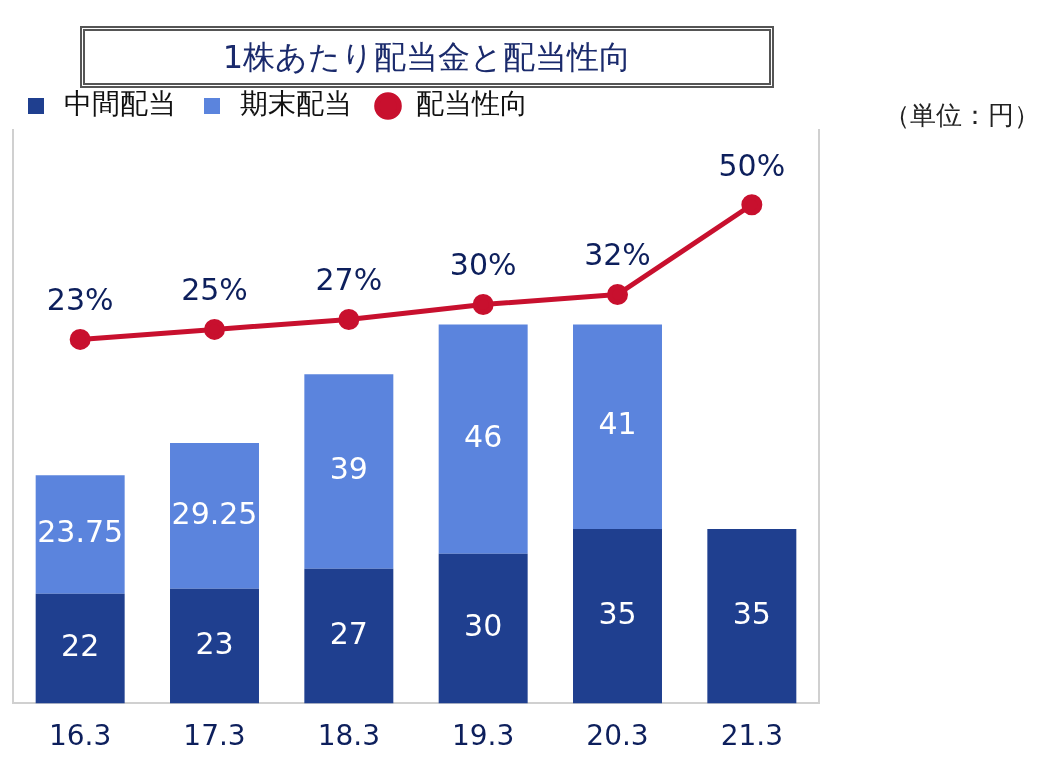 The image size is (1049, 783). I want to click on data-label: 41, so click(617, 424).